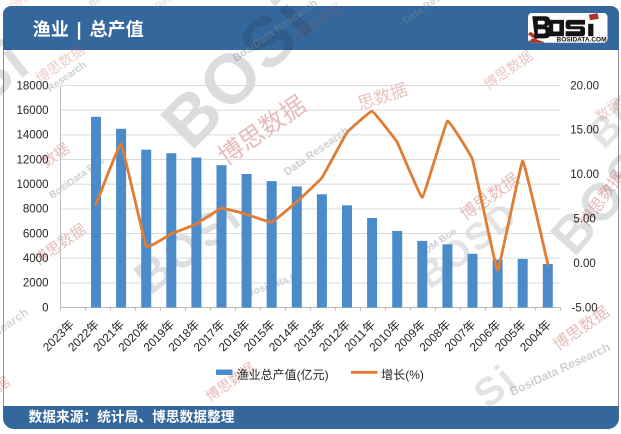 The image size is (621, 434). What do you see at coordinates (36, 284) in the screenshot?
I see `svg-text: 2000` at bounding box center [36, 284].